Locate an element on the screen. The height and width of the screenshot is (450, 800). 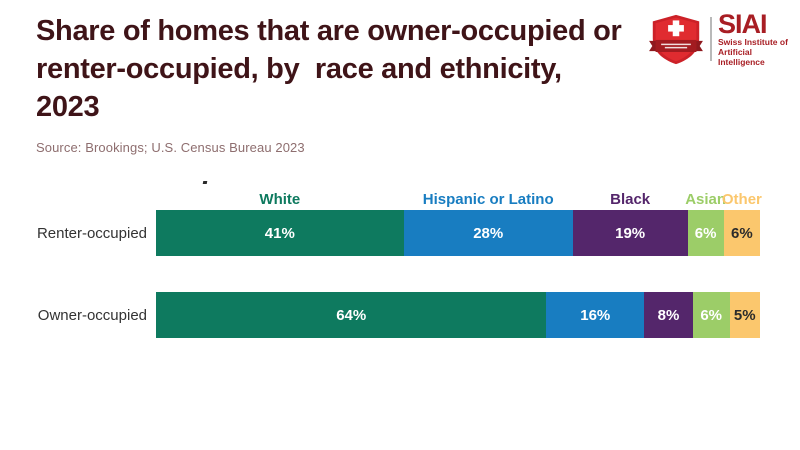
legend-cell-black: Black is located at coordinates (630, 199).